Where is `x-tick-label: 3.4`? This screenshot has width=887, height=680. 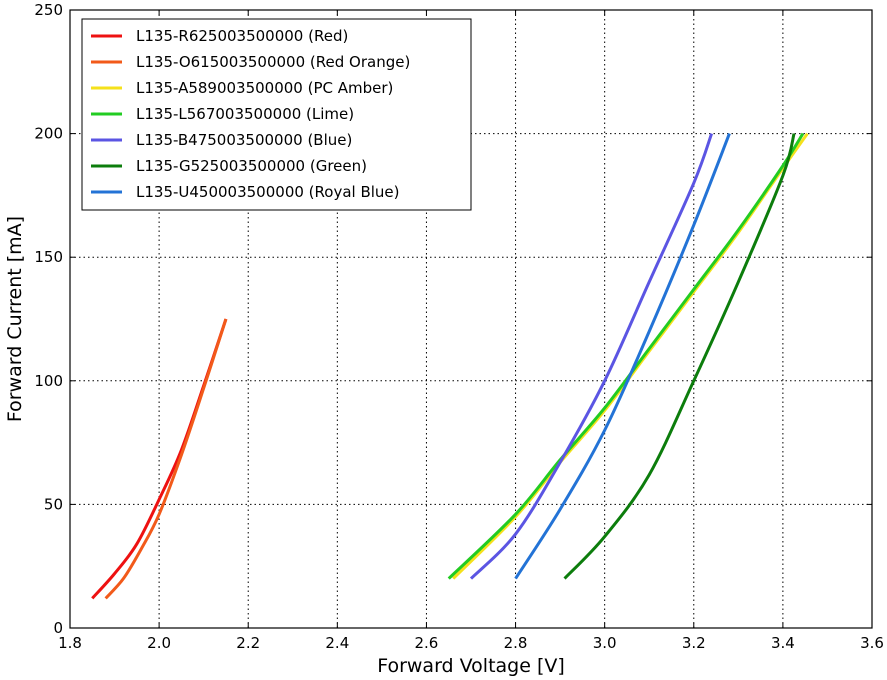
x-tick-label: 3.4 is located at coordinates (783, 643).